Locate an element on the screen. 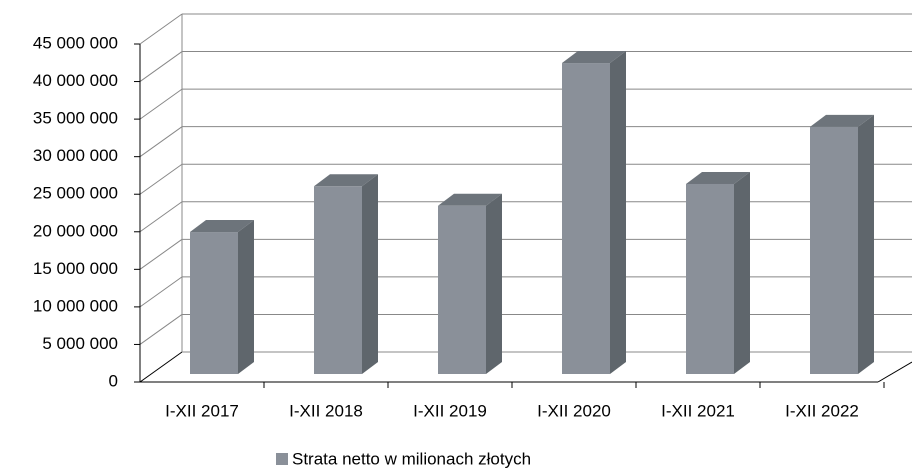 This screenshot has height=470, width=912. y-tick-label: 35 000 000 is located at coordinates (75, 118).